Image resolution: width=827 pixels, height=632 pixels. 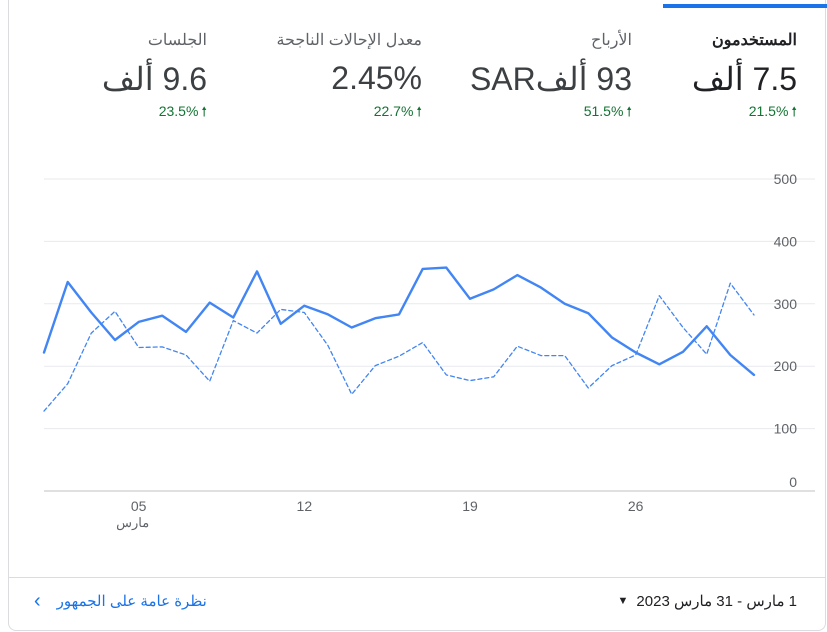 What do you see at coordinates (786, 179) in the screenshot?
I see `y-tick-label: 500` at bounding box center [786, 179].